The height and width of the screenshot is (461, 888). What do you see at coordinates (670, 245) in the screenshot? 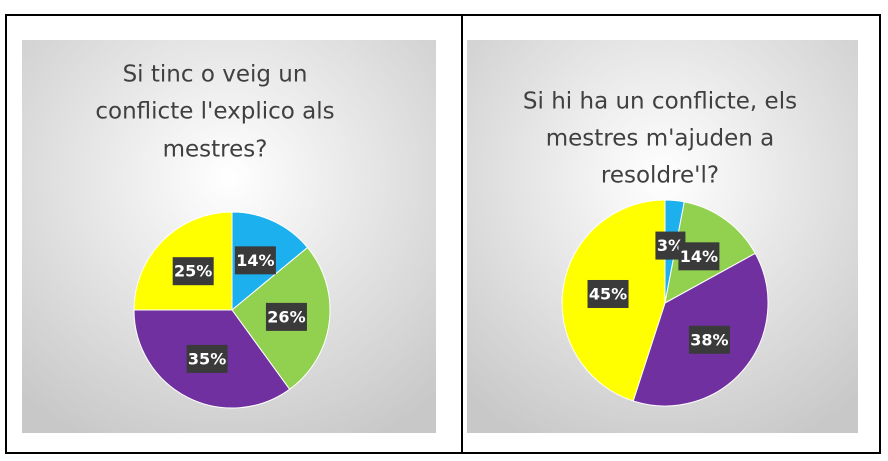
I see `data-label: 3%` at bounding box center [670, 245].